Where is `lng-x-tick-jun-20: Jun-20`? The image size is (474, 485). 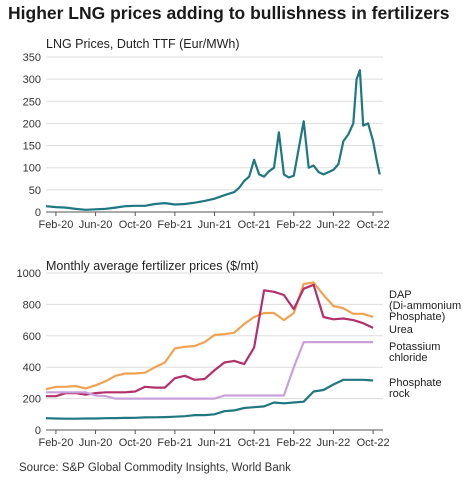
lng-x-tick-jun-20: Jun-20 is located at coordinates (96, 225).